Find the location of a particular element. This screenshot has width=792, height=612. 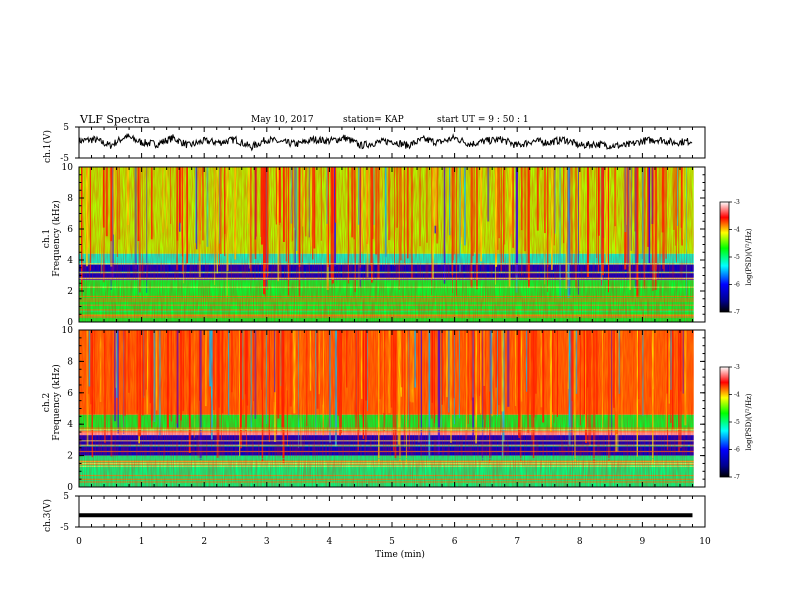

ch2-colorbar: -3 -4 -5 -6 -7 log(PSD)(V²/Hz) is located at coordinates (736, 422).